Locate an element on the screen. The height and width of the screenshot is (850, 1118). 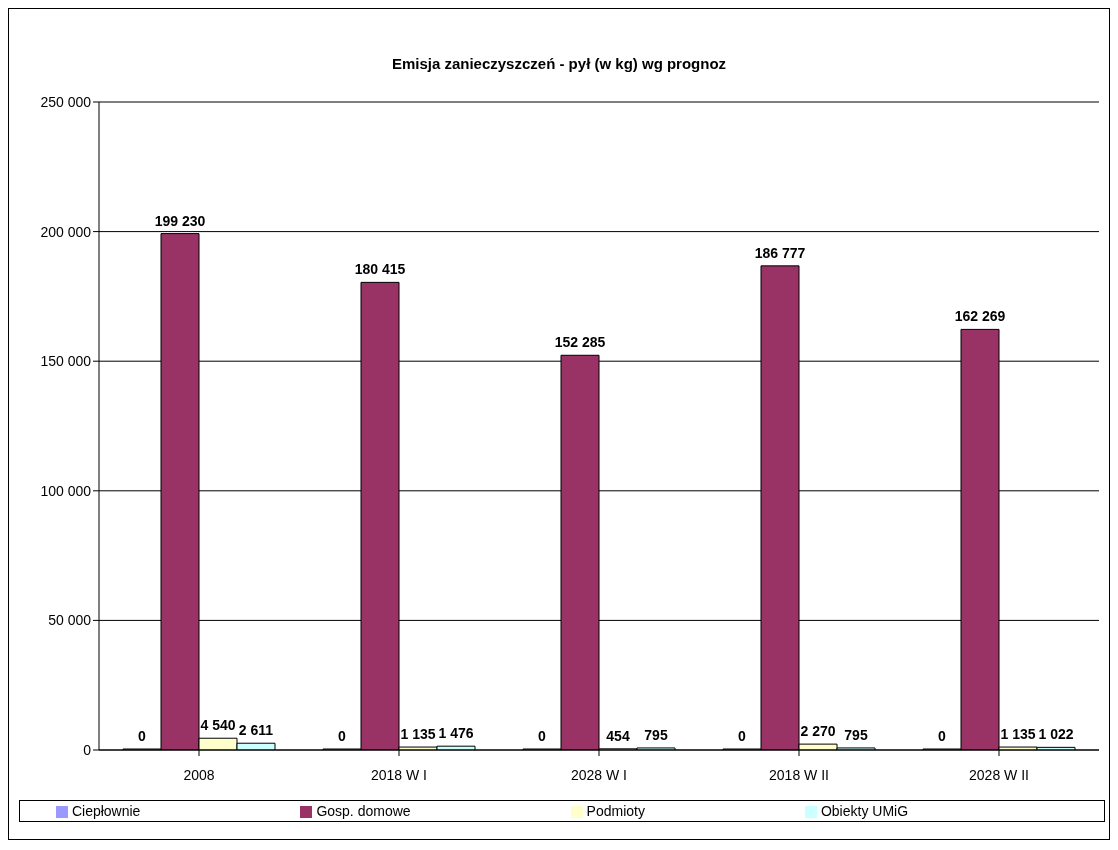
y-tick-label: 0 is located at coordinates (87, 749).